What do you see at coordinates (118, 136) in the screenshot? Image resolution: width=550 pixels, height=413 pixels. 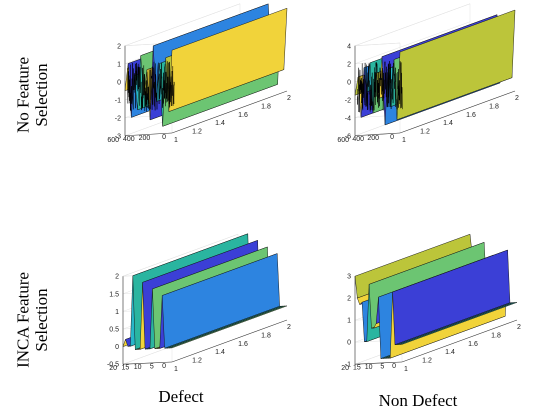 I see `z-tick-label: -3` at bounding box center [118, 136].